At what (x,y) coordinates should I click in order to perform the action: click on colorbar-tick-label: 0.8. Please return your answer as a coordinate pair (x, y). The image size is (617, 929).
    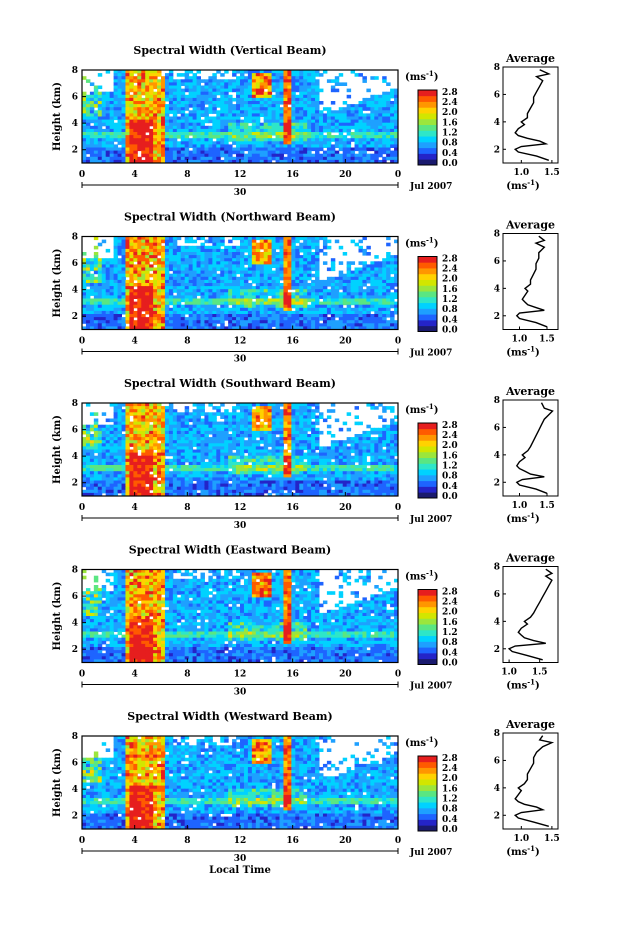
    Looking at the image, I should click on (450, 144).